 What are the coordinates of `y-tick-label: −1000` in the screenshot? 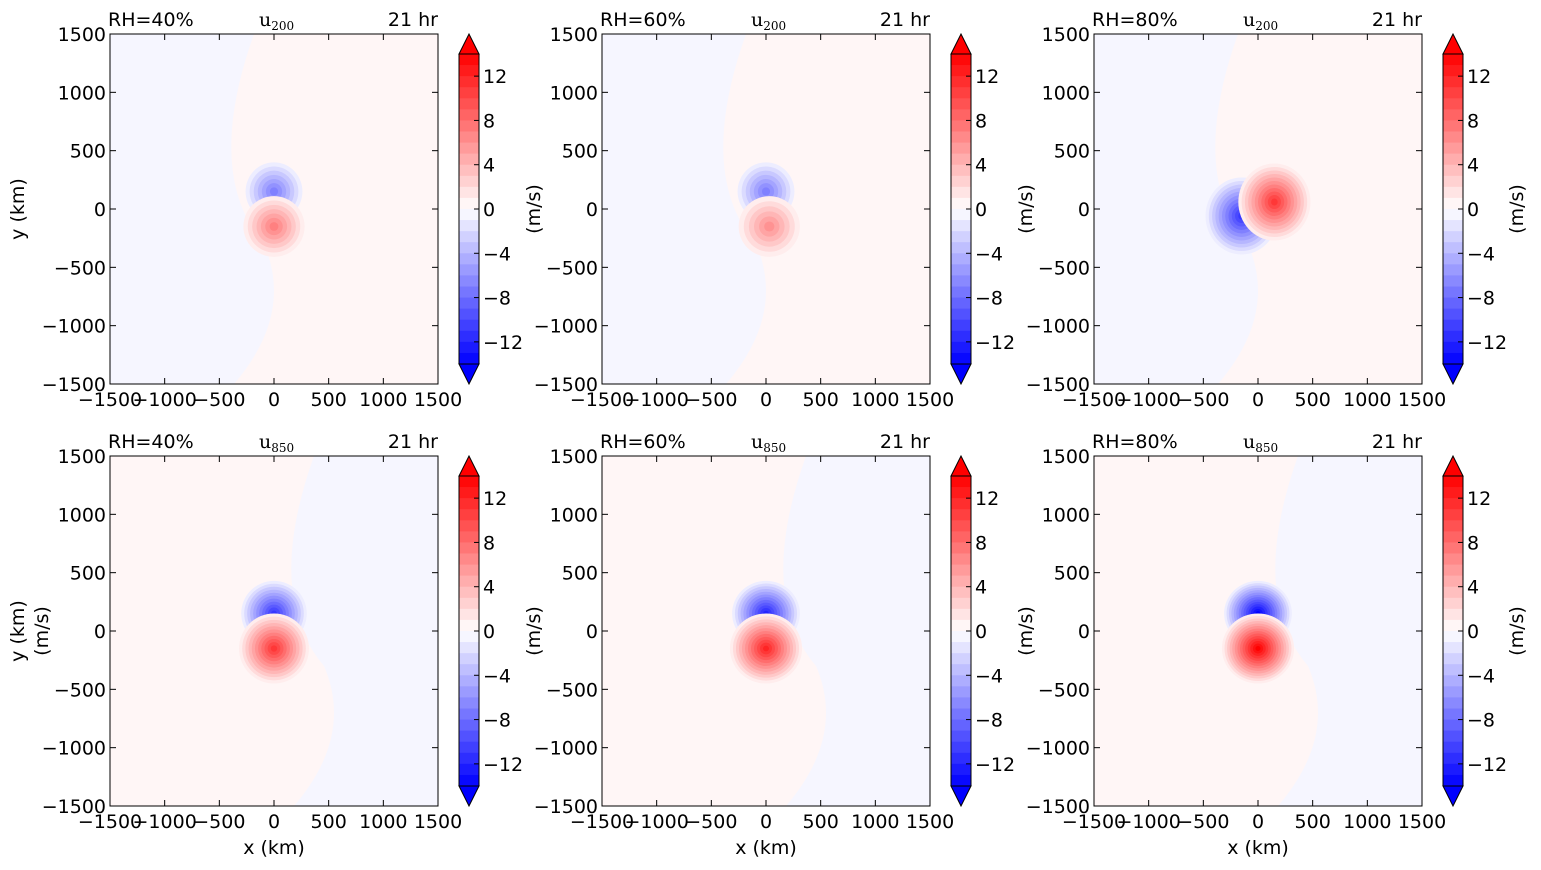 It's located at (1058, 749).